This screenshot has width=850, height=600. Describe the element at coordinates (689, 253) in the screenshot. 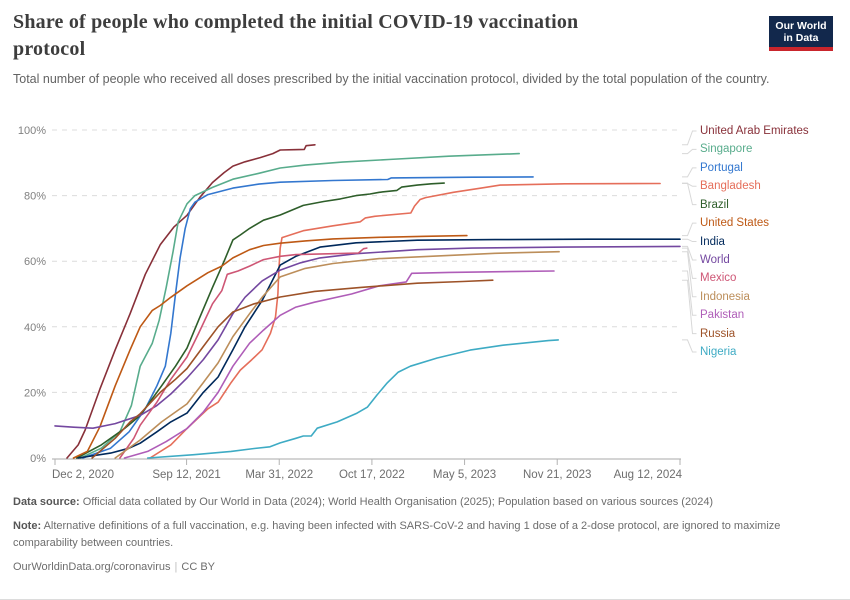

I see `legend-connector-world` at that location.